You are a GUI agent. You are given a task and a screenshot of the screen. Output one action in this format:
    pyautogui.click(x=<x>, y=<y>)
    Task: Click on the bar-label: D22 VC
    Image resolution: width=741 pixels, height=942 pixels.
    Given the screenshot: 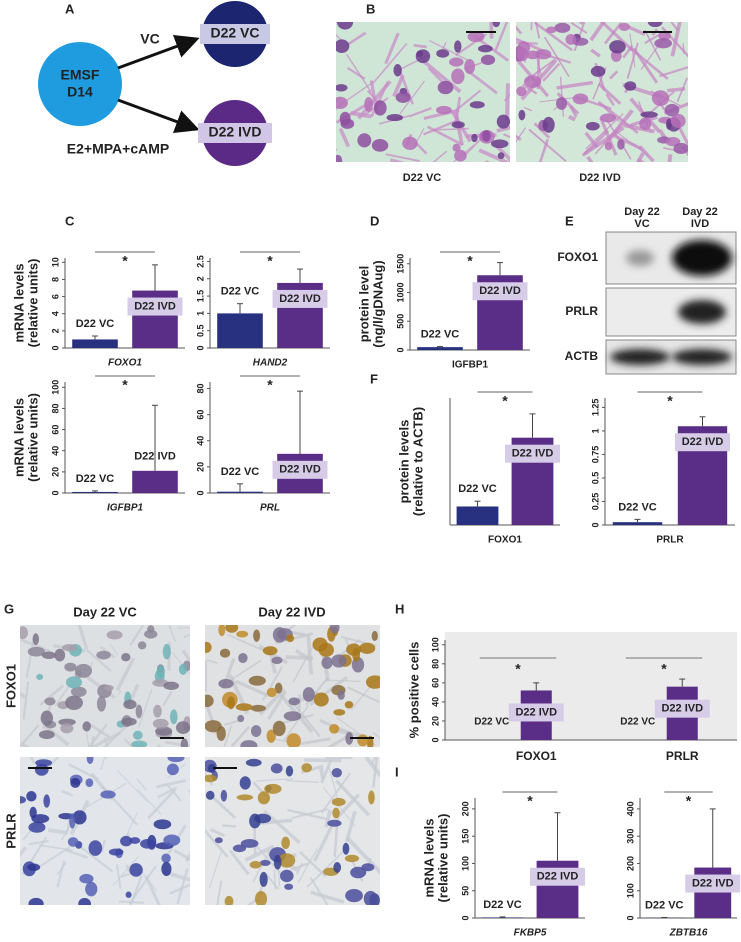 What is the action you would take?
    pyautogui.click(x=95, y=479)
    